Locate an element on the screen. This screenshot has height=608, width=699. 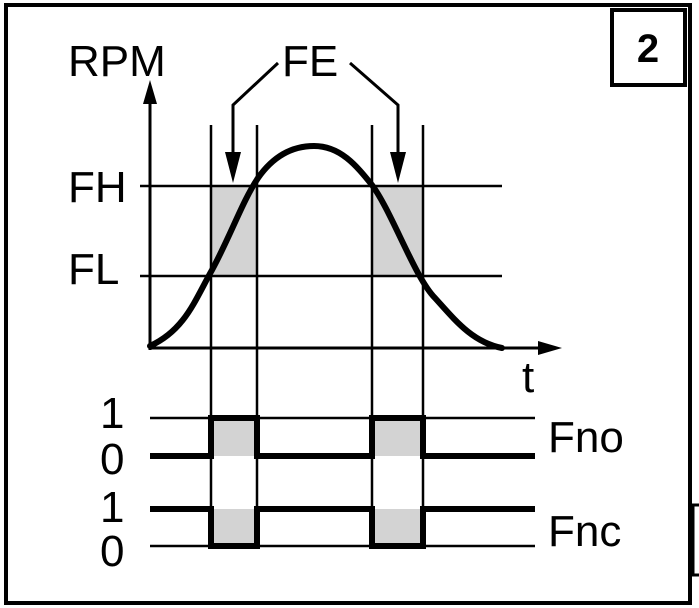
y-axis-arrow is located at coordinates (150, 92).